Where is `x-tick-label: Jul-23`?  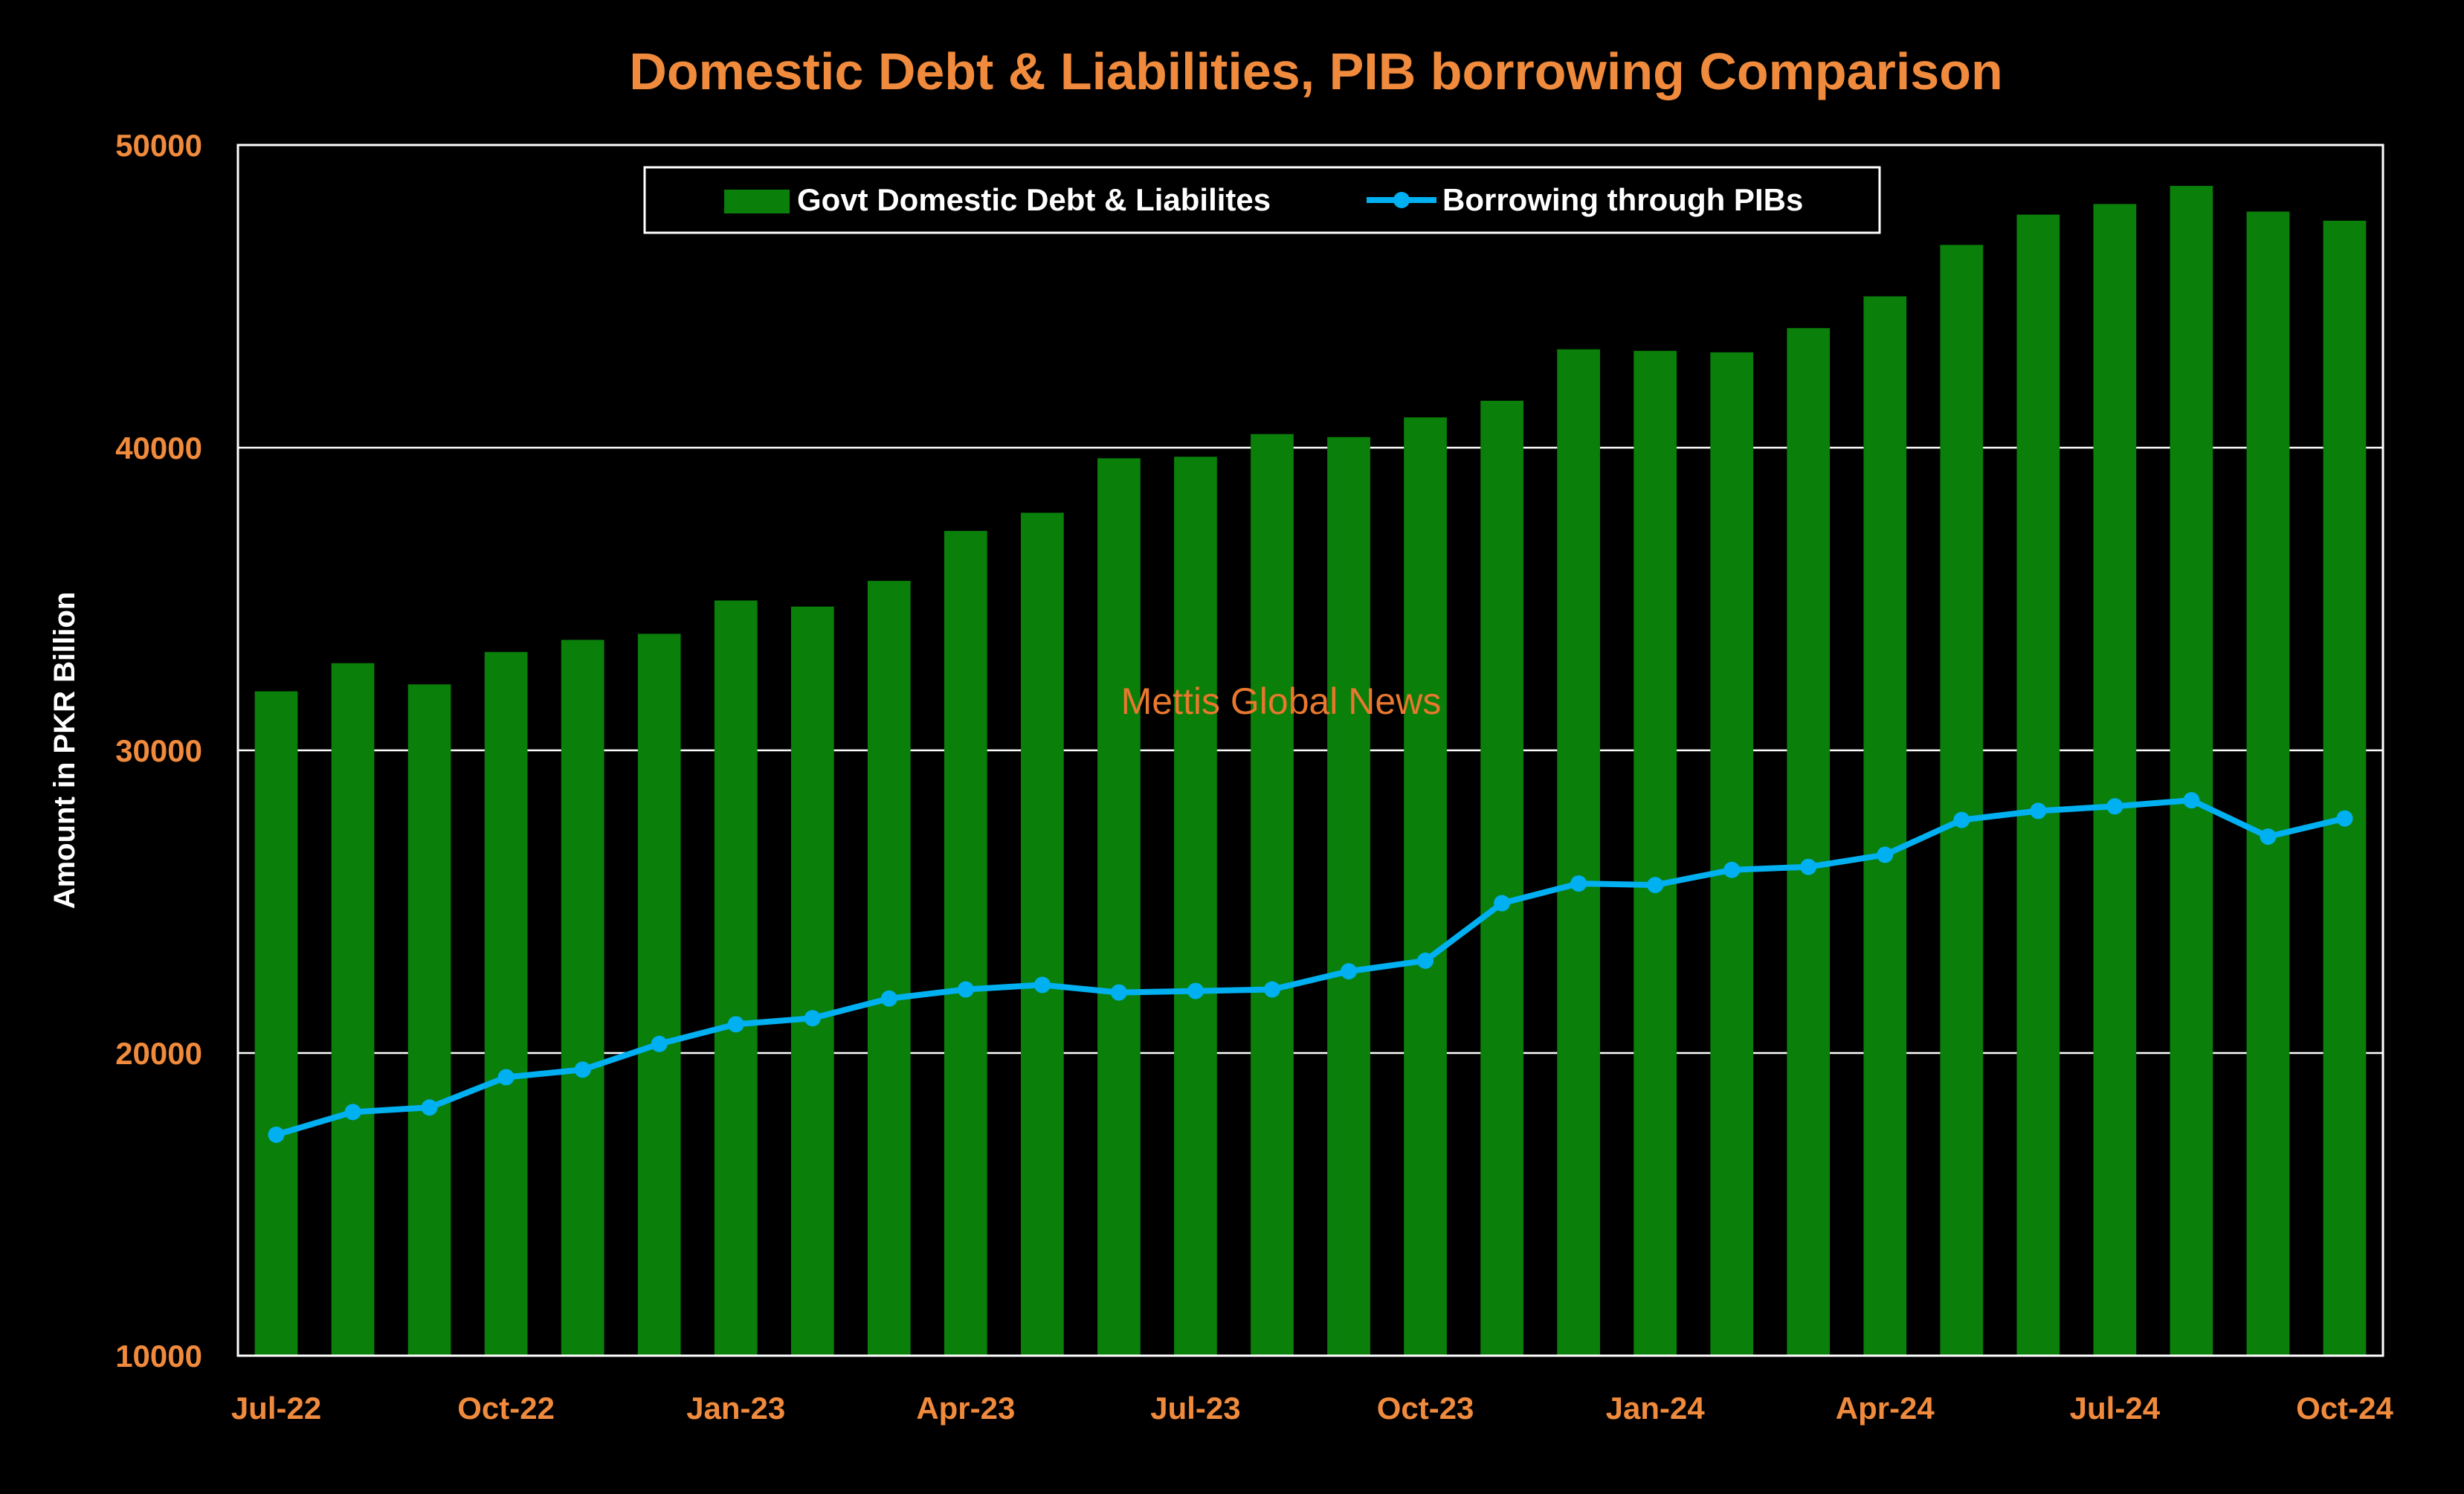
x-tick-label: Jul-23 is located at coordinates (1195, 1408).